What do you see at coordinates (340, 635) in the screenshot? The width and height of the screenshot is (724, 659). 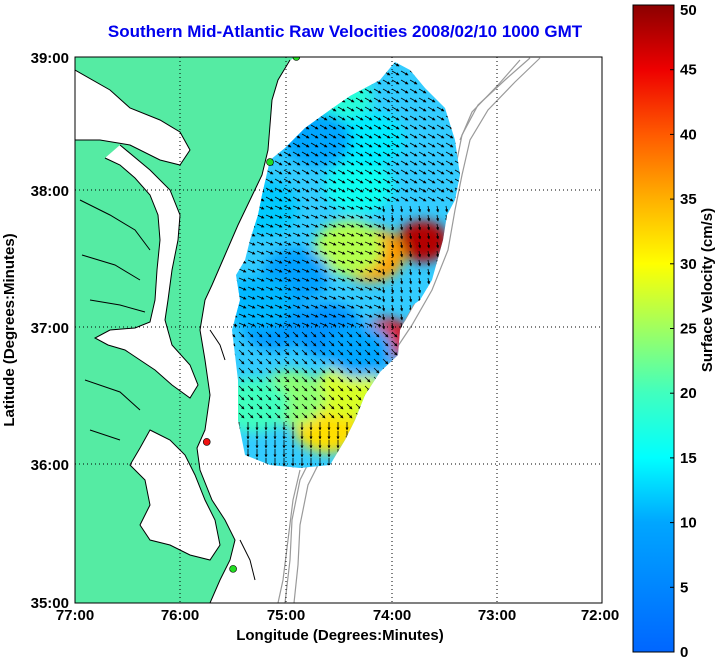 I see `x-axis-label: Longitude (Degrees:Minutes)` at bounding box center [340, 635].